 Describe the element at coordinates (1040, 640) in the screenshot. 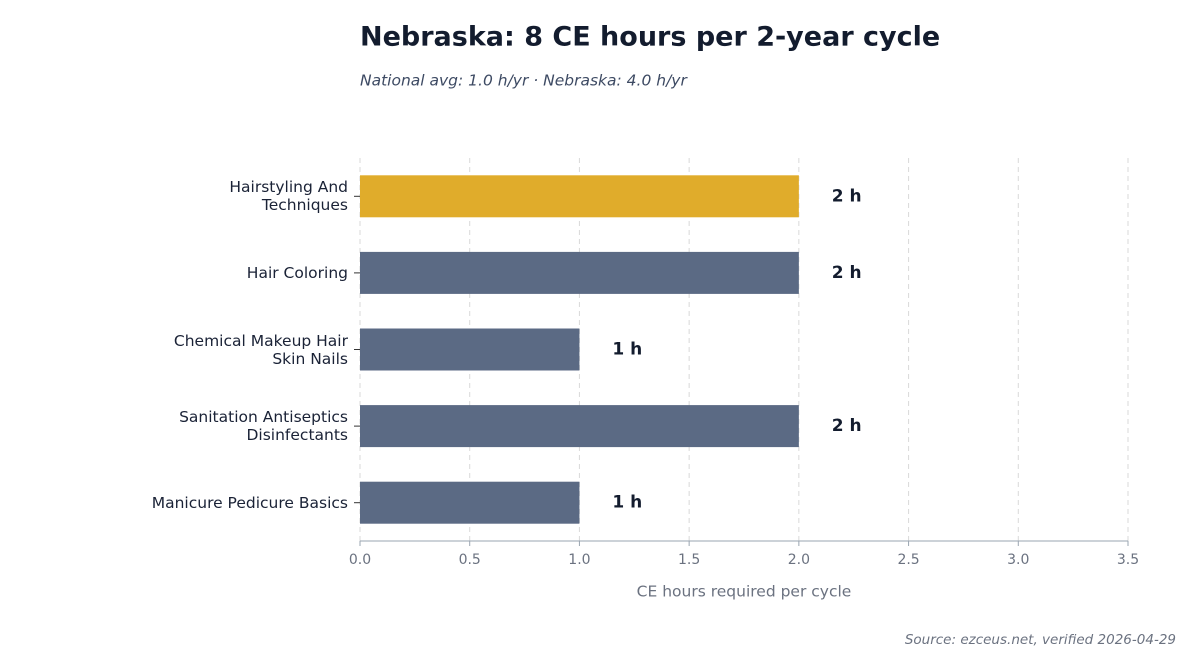

I see `source-note: Source: ezceus.net, verified 2026-04-29` at that location.